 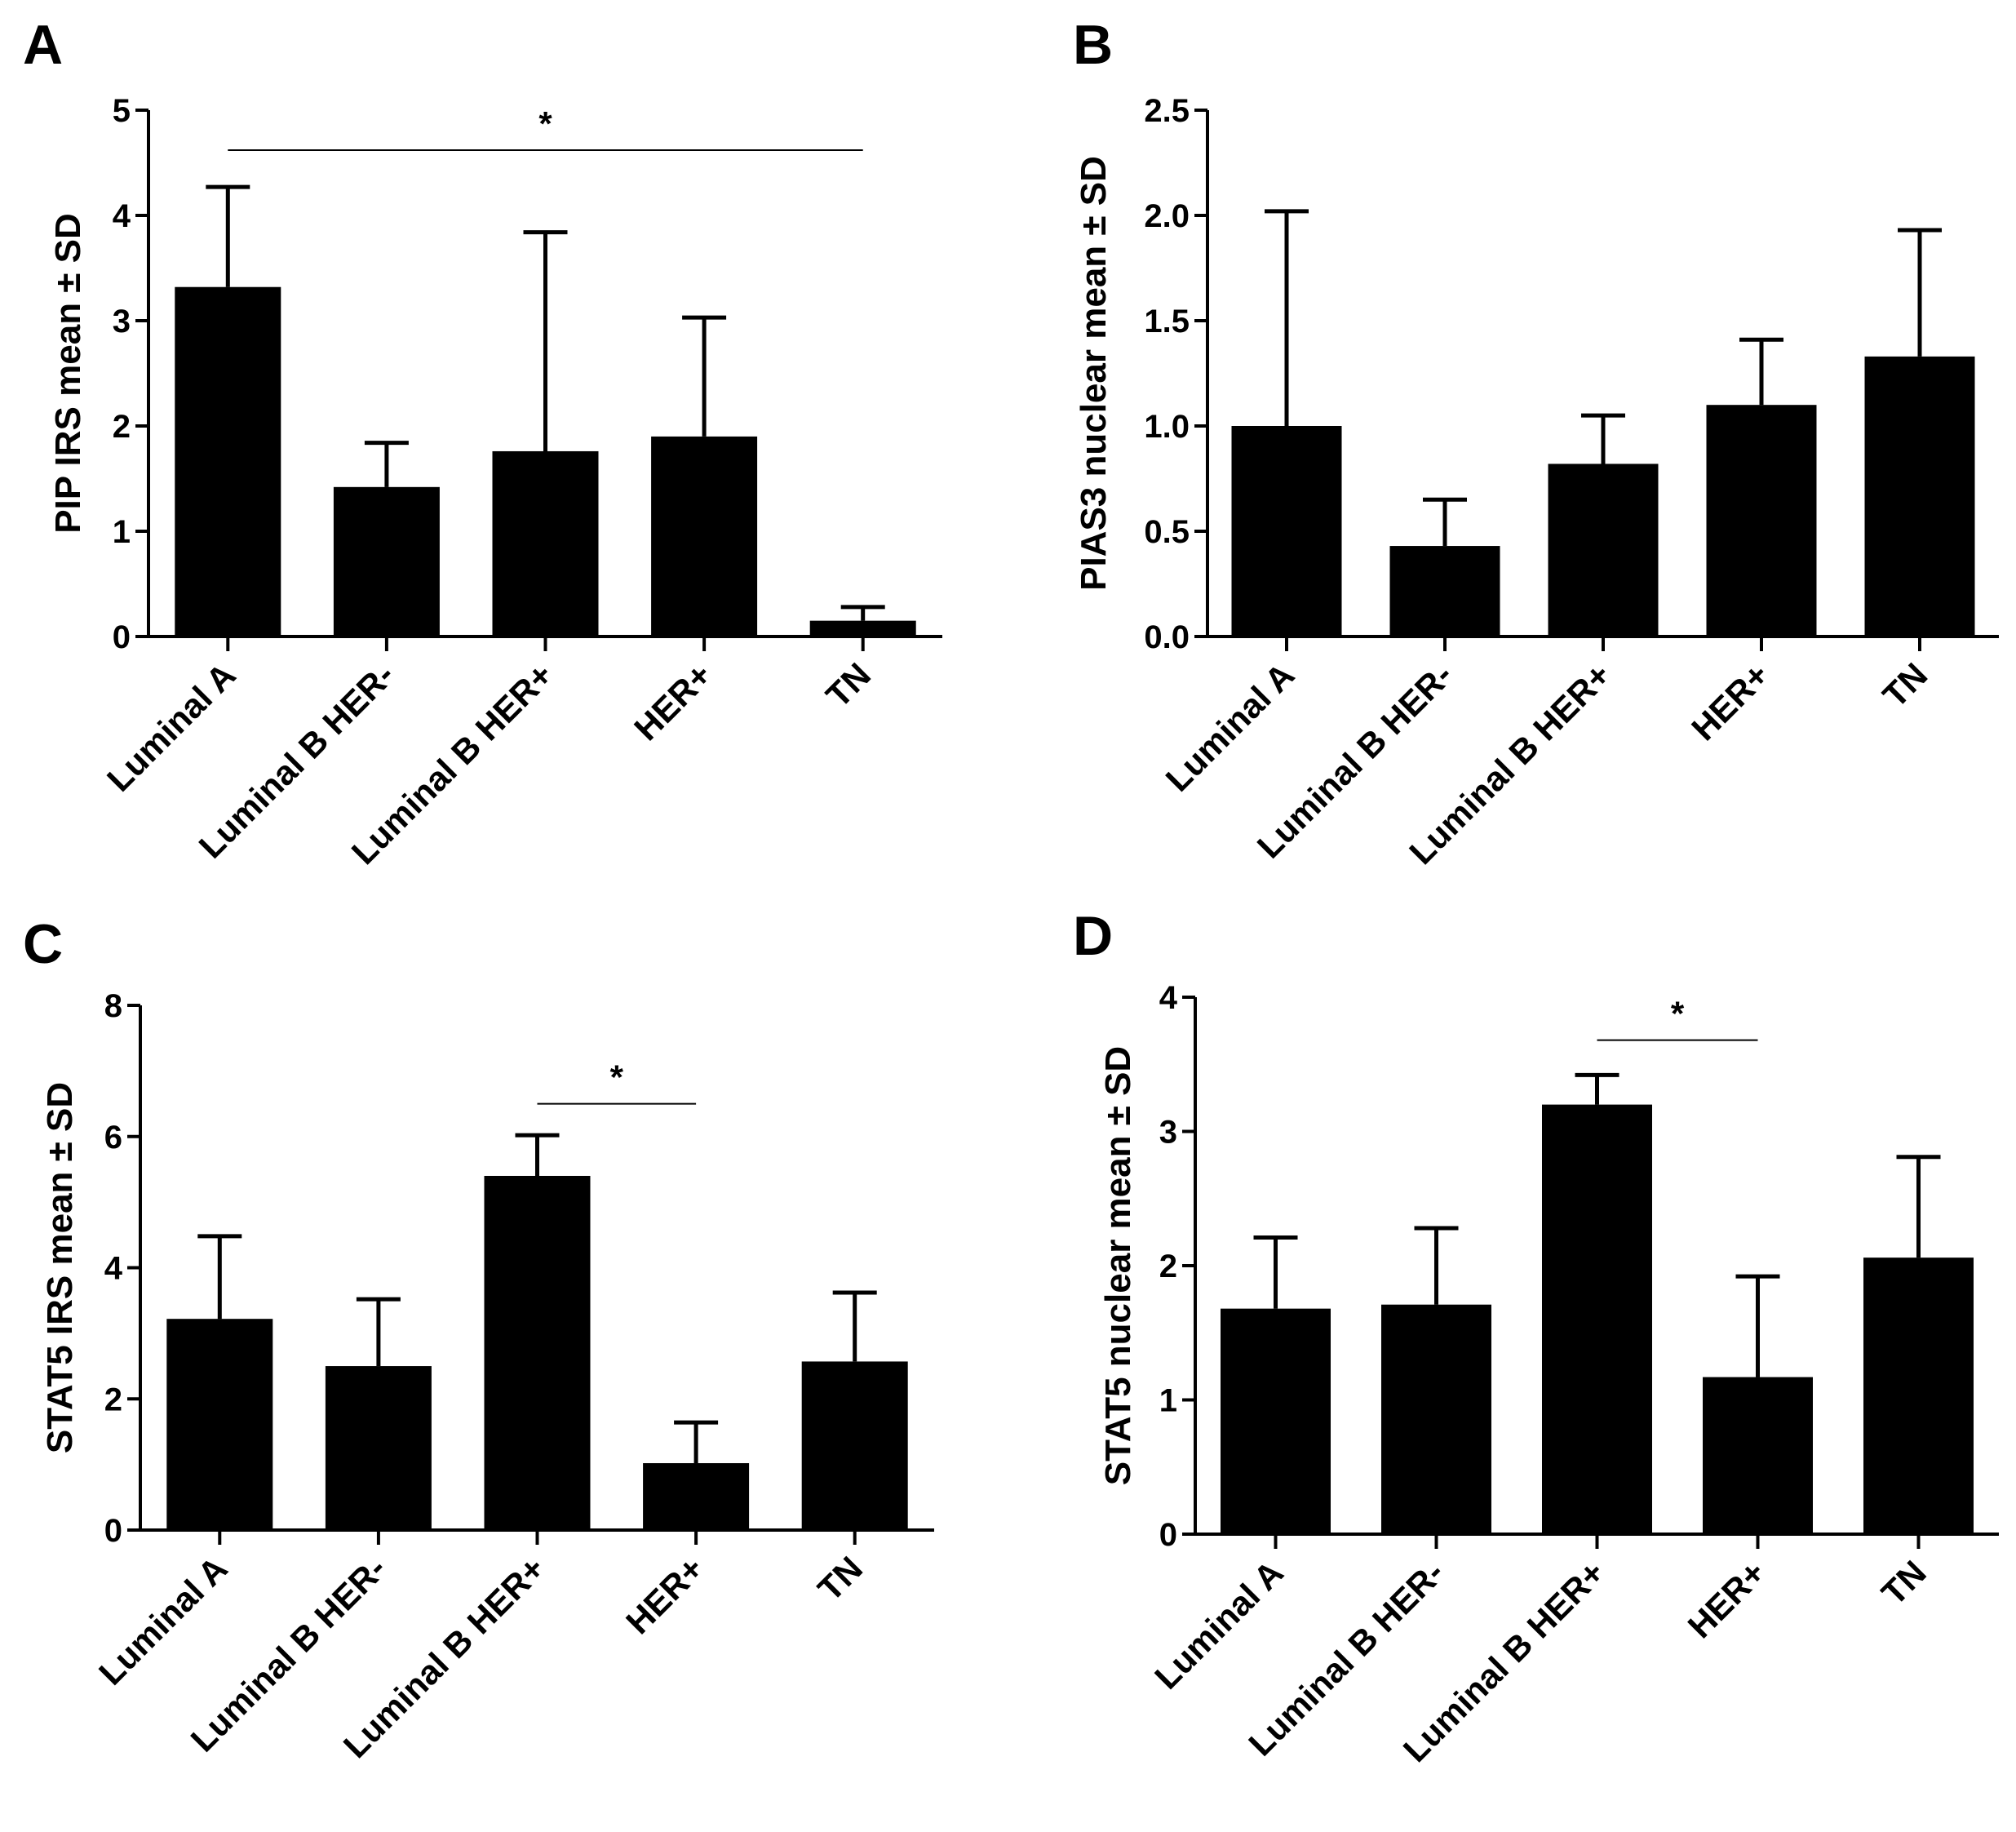 What do you see at coordinates (113, 1006) in the screenshot?
I see `y-tick-label: 8` at bounding box center [113, 1006].